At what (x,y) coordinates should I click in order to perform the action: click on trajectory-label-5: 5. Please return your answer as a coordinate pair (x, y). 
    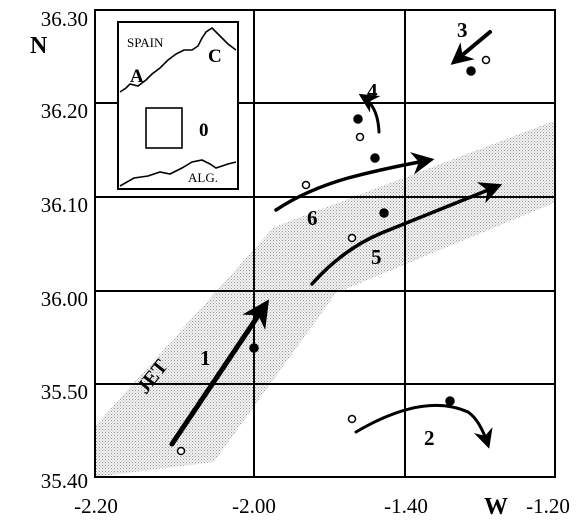
    Looking at the image, I should click on (376, 257).